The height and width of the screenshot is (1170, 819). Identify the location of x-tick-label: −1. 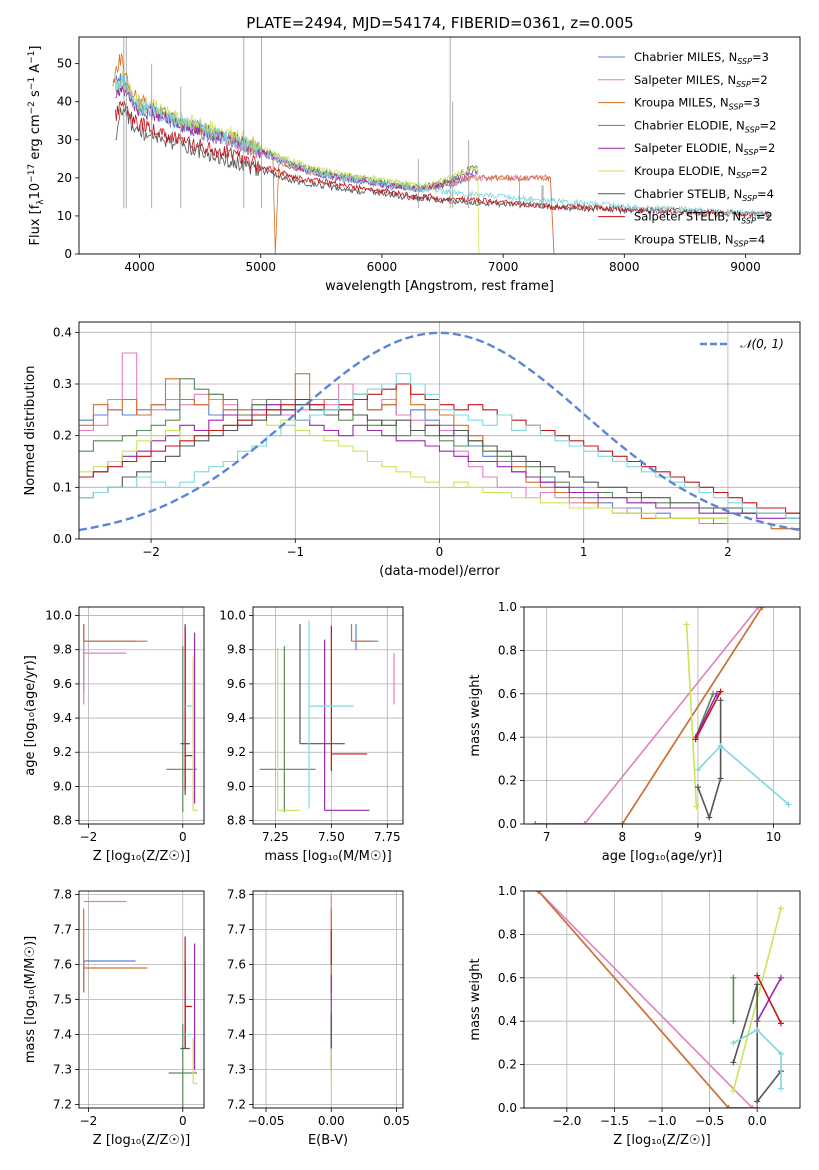
(295, 552).